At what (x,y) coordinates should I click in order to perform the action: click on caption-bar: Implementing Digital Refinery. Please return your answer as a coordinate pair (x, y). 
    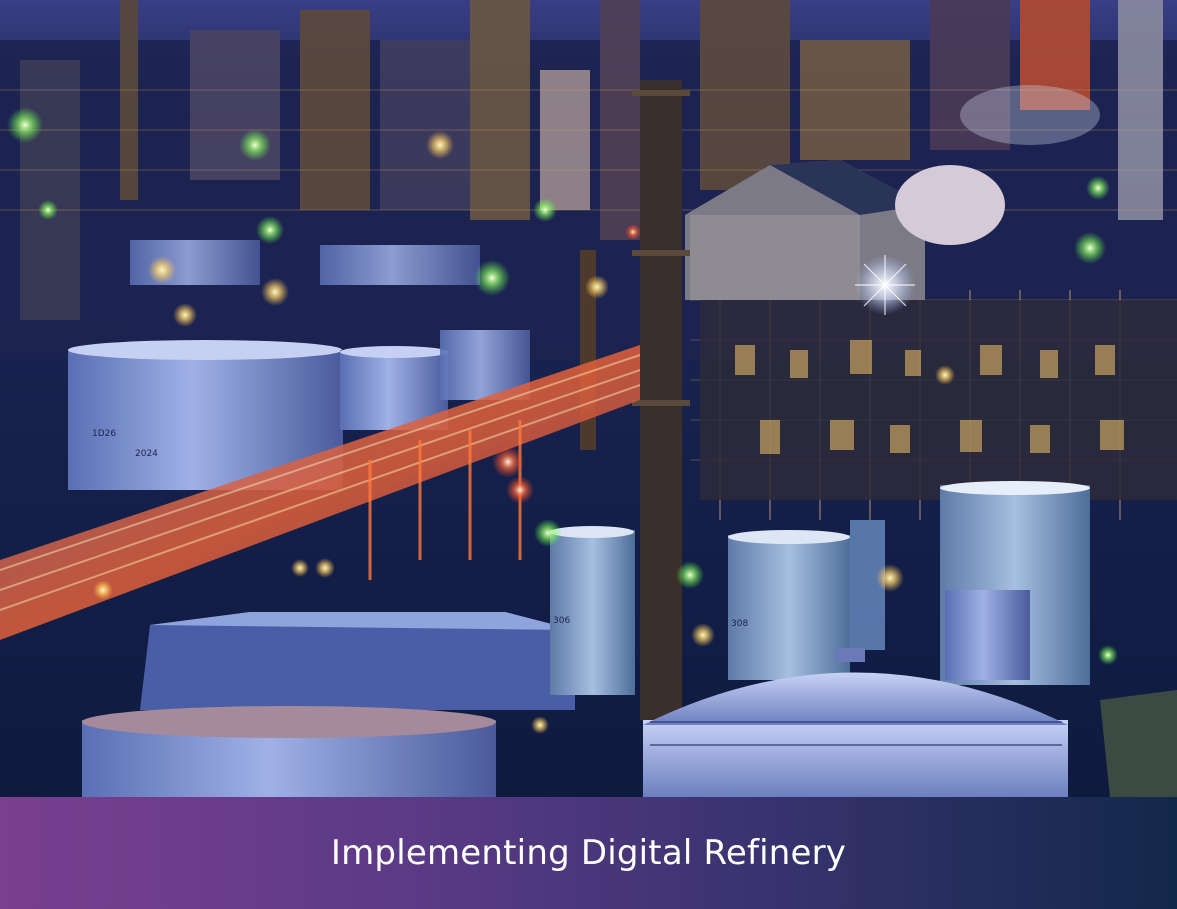
    Looking at the image, I should click on (588, 853).